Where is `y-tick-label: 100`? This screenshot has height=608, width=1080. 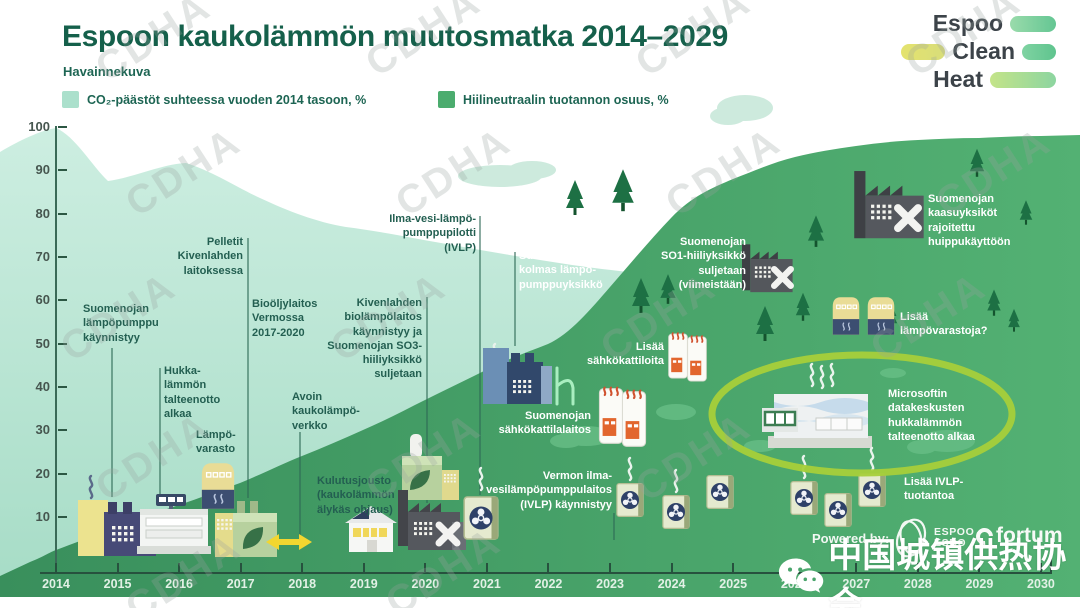 y-tick-label: 100 is located at coordinates (39, 126).